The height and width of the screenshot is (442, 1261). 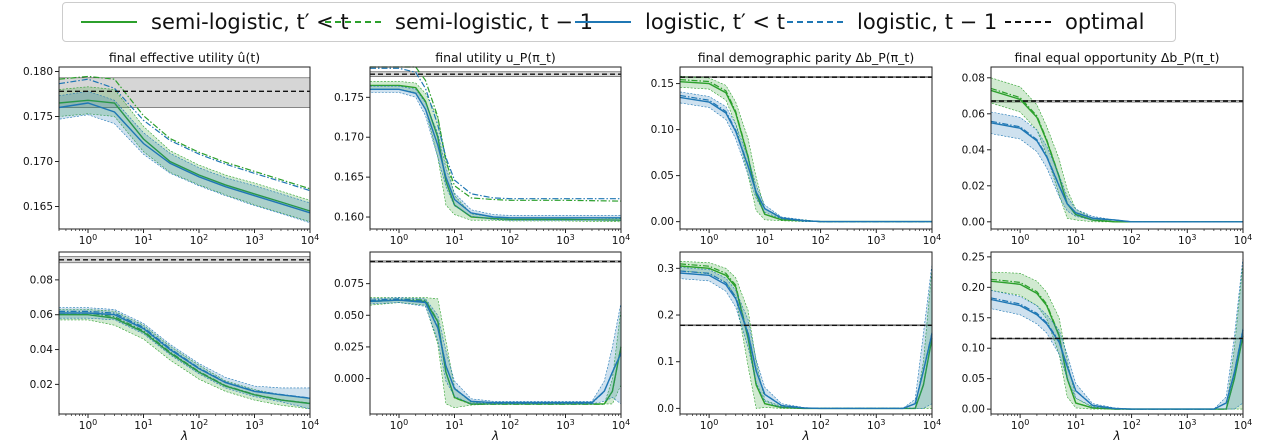 What do you see at coordinates (1116, 57) in the screenshot?
I see `panel-title: final equal opportunity Δb_P(π_t)` at bounding box center [1116, 57].